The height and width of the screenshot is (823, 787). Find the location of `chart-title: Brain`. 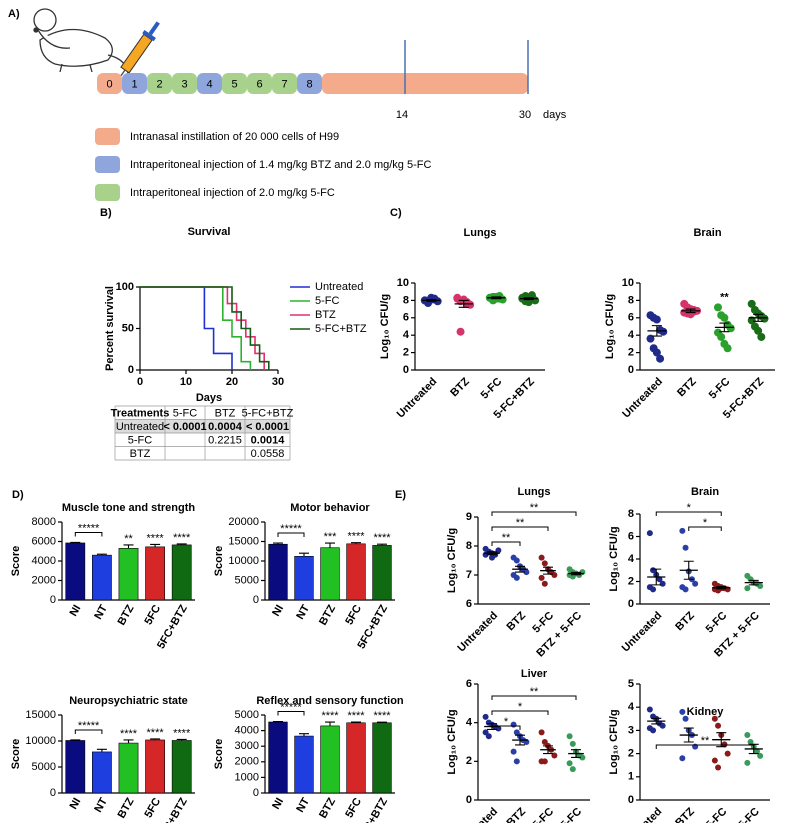

chart-title: Brain is located at coordinates (705, 492).